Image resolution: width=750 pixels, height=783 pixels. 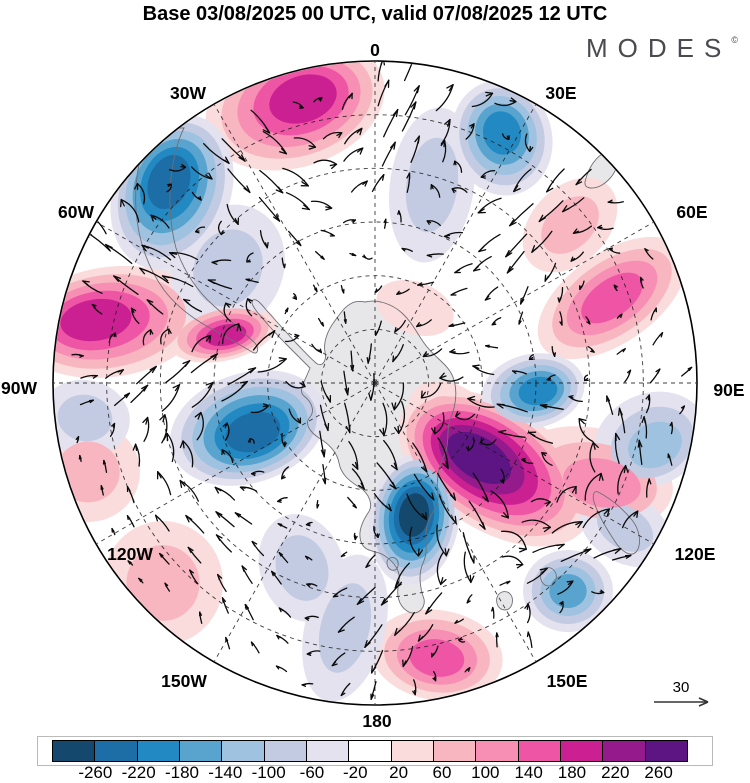 What do you see at coordinates (375, 50) in the screenshot?
I see `longitude-label-0: 0` at bounding box center [375, 50].